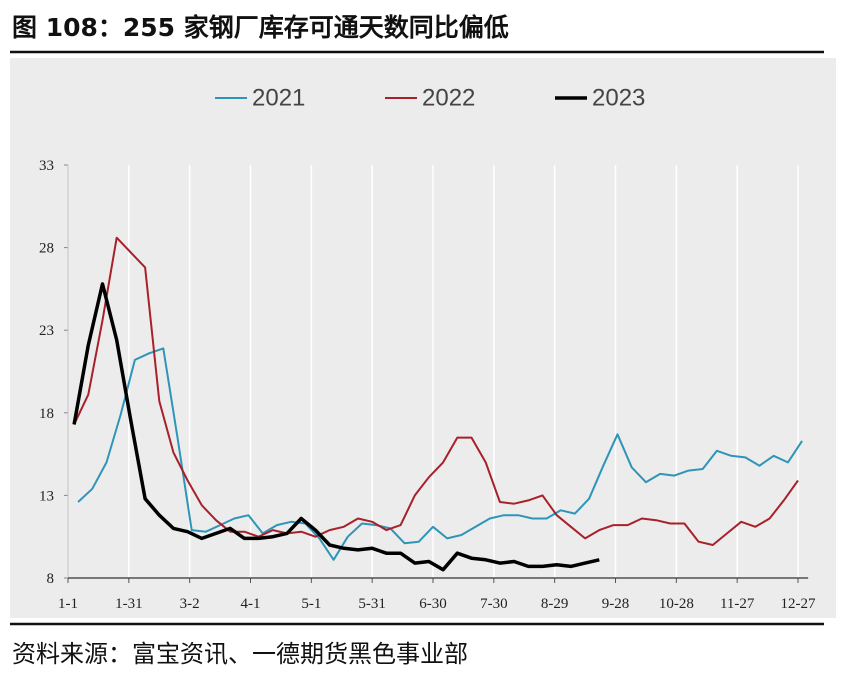 The image size is (841, 680). I want to click on legend: 2021 2022 2023, so click(430, 97).